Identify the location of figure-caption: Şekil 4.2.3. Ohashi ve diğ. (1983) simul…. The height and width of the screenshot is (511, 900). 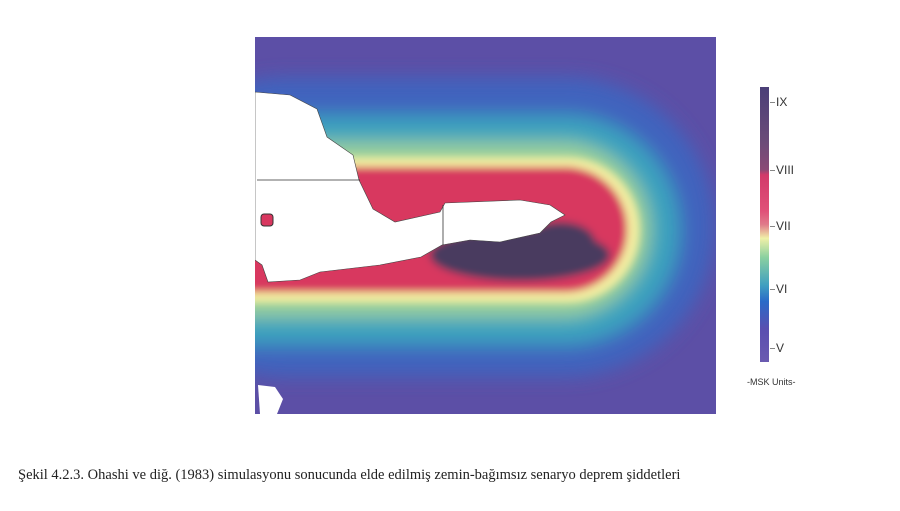
(349, 475).